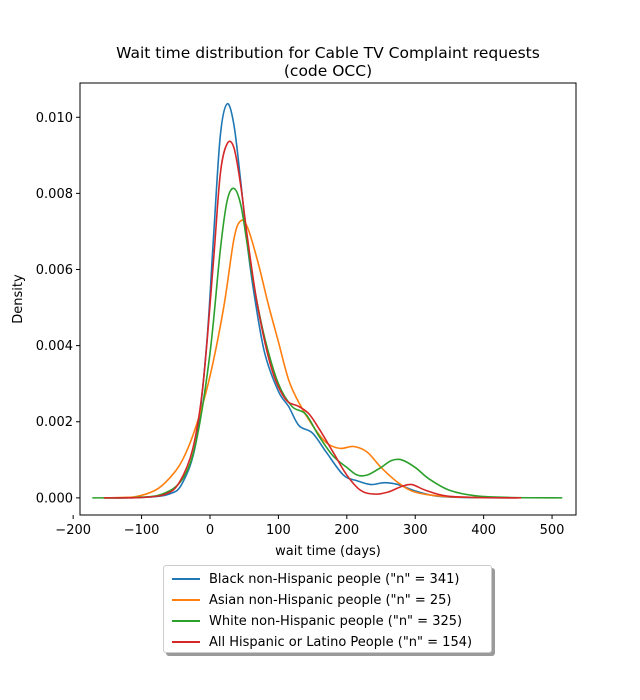  What do you see at coordinates (210, 530) in the screenshot?
I see `x-tick-label: 0` at bounding box center [210, 530].